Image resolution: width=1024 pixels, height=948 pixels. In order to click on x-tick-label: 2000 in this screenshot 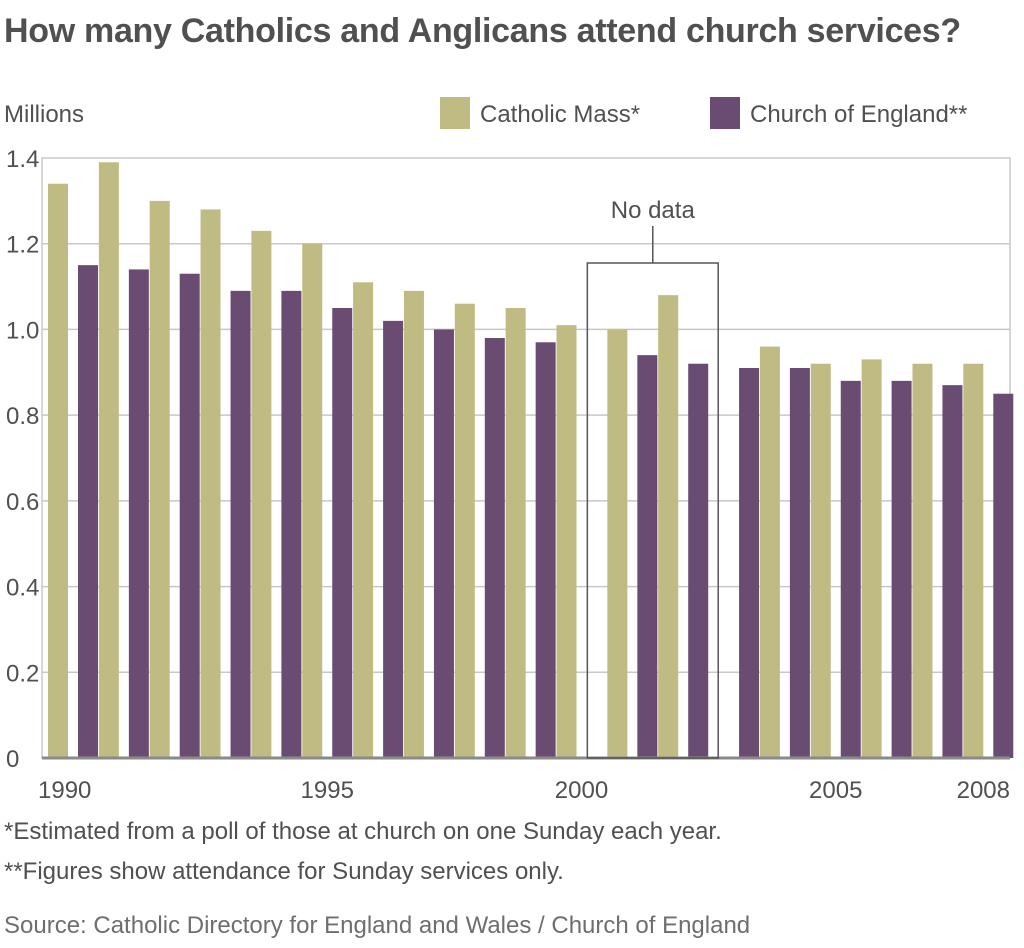, I will do `click(581, 790)`.